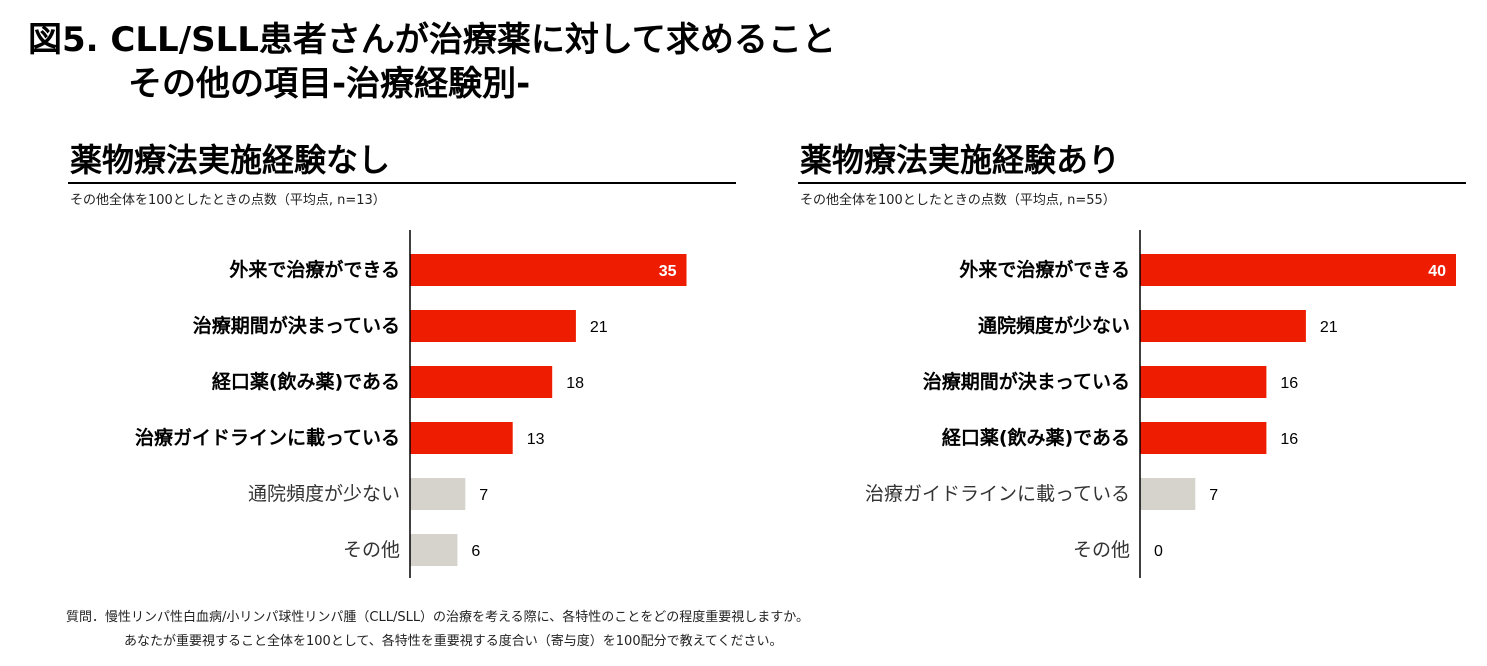 This screenshot has height=666, width=1487. I want to click on value-label: 13, so click(536, 439).